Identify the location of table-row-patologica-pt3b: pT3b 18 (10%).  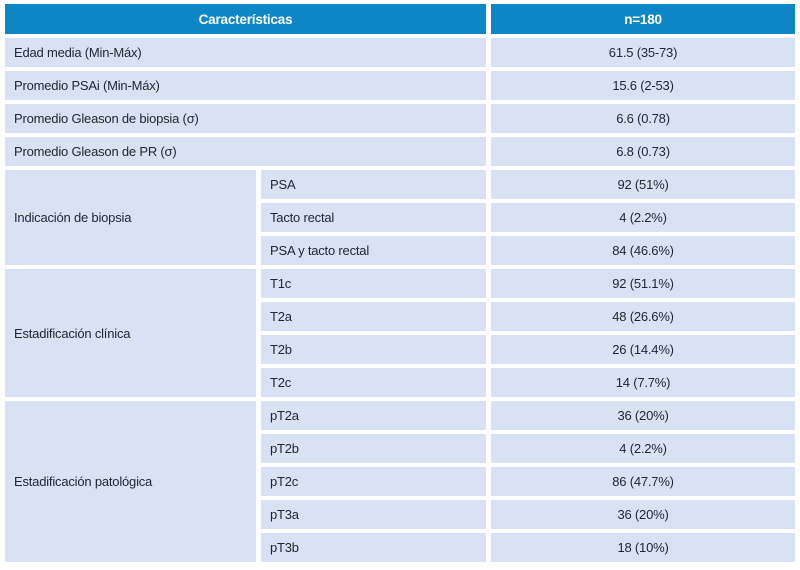
(400, 547).